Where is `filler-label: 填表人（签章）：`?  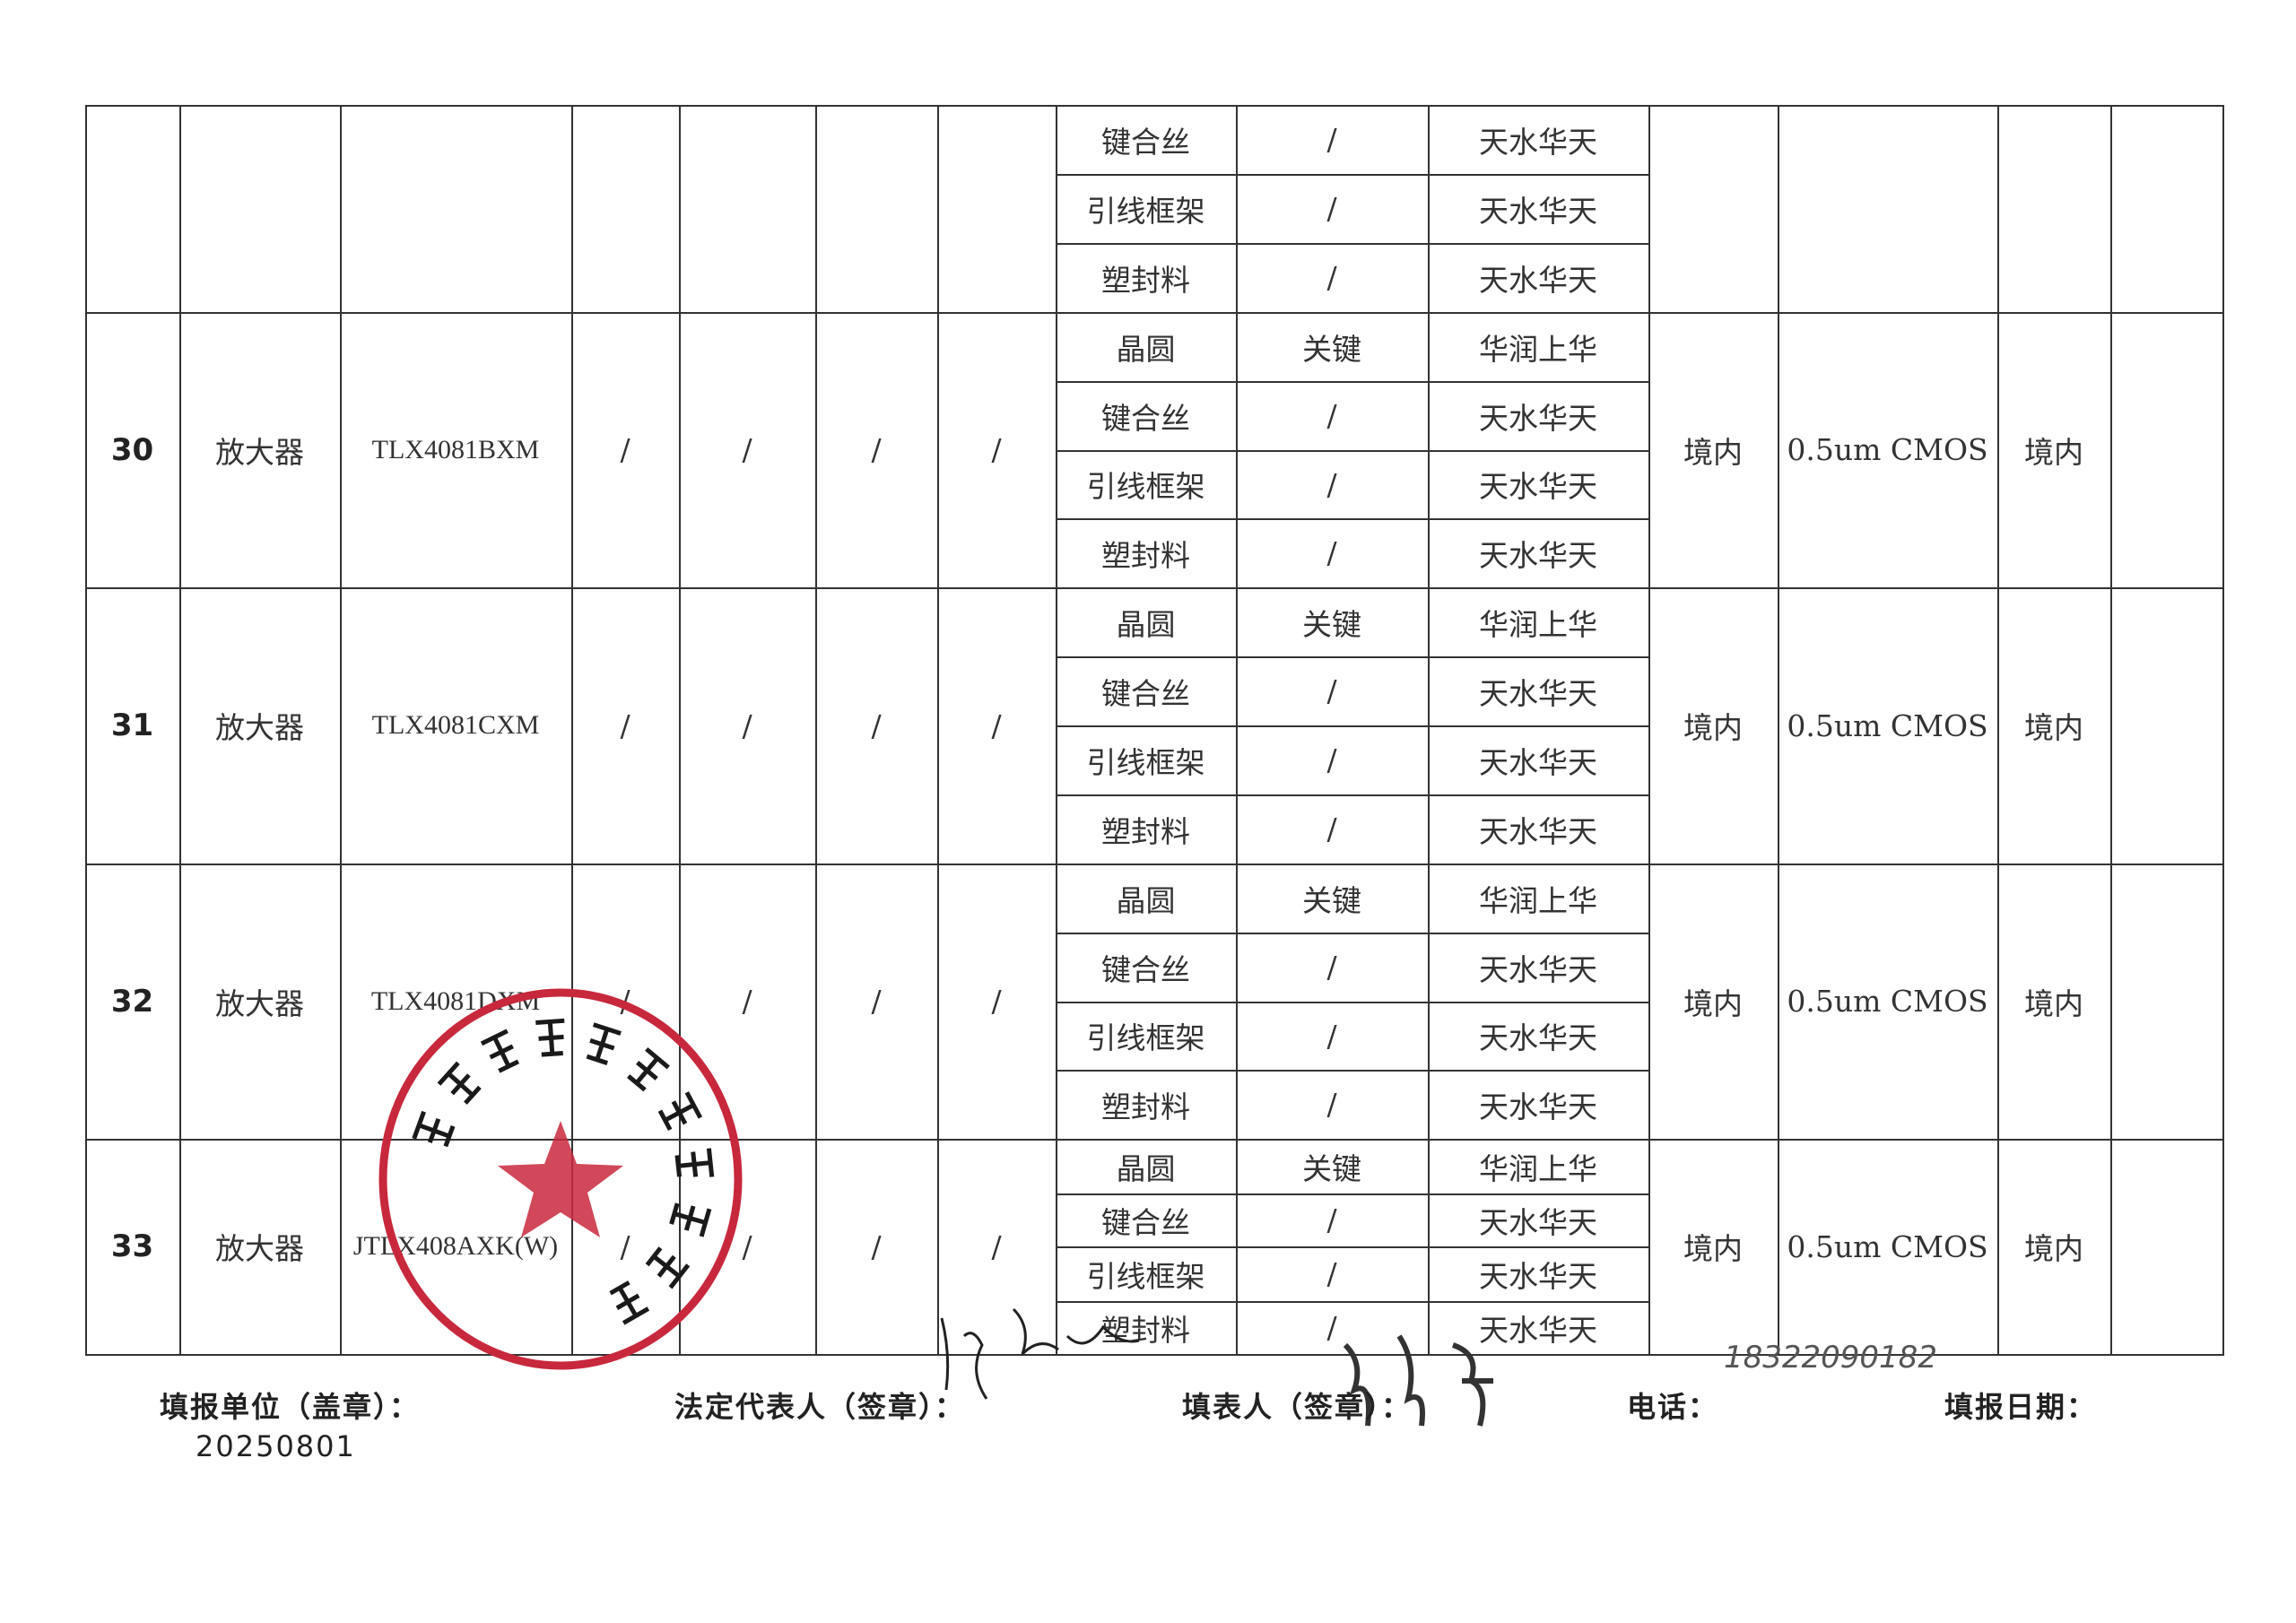 filler-label: 填表人（签章）： is located at coordinates (1297, 1407).